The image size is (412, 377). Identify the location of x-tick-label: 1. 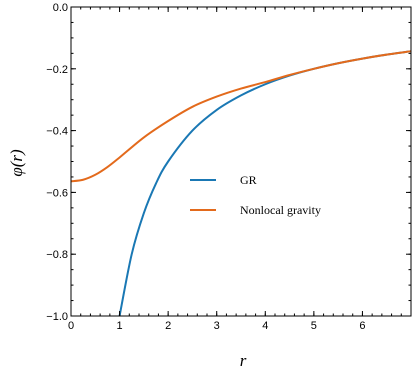
(120, 326).